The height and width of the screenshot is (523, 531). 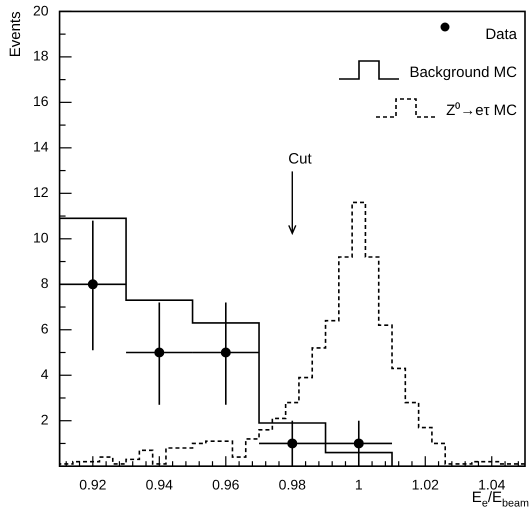 What do you see at coordinates (160, 484) in the screenshot?
I see `x-tick-label: 0.94` at bounding box center [160, 484].